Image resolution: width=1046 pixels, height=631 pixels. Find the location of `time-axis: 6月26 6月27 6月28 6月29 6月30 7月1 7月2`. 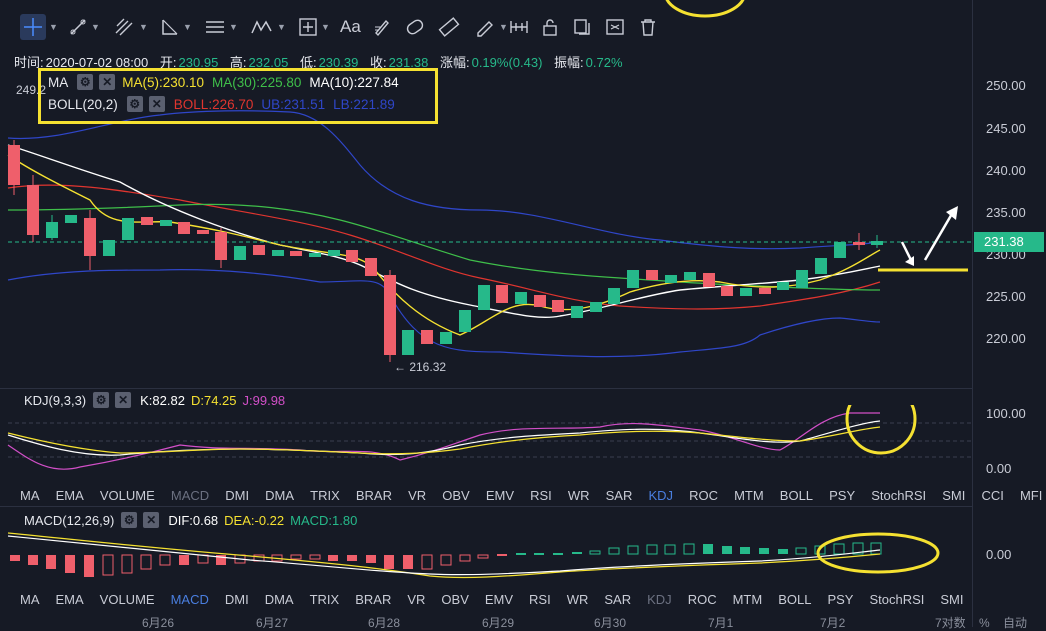

time-axis: 6月26 6月27 6月28 6月29 6月30 7月1 7月2 is located at coordinates (486, 622).